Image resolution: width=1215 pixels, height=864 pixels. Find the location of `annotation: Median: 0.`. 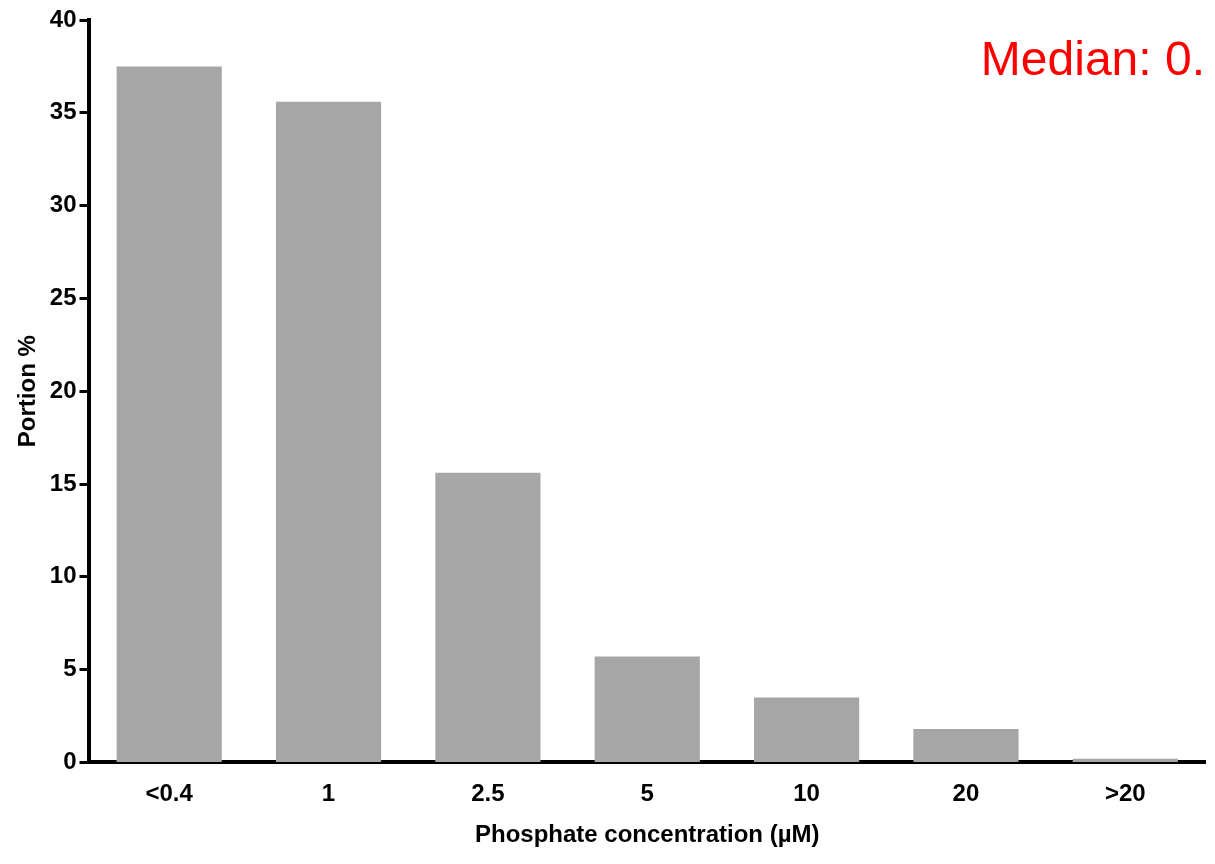

annotation: Median: 0. is located at coordinates (1092, 59).